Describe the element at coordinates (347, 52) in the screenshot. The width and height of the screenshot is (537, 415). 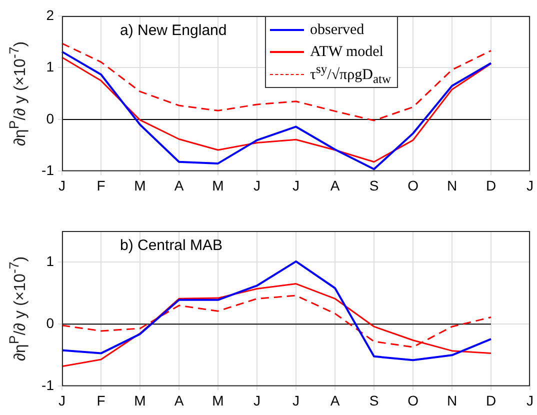
I see `legend-label: ATW model` at that location.